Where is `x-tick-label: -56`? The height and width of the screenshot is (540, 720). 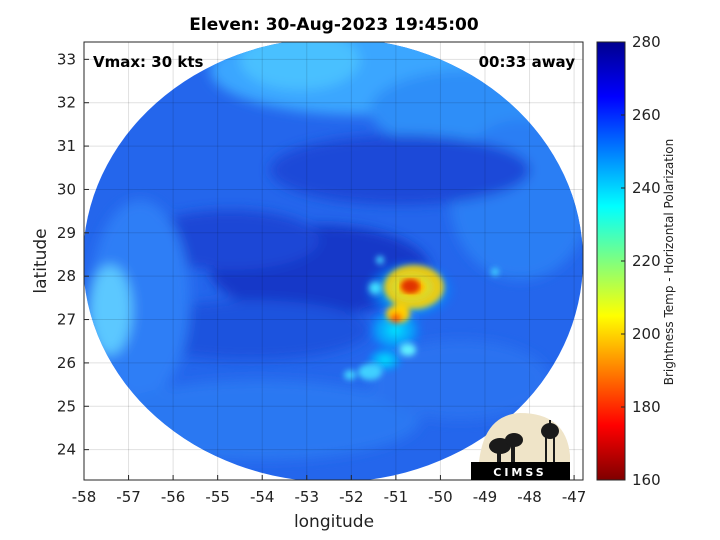
x-tick-label: -56 is located at coordinates (173, 497).